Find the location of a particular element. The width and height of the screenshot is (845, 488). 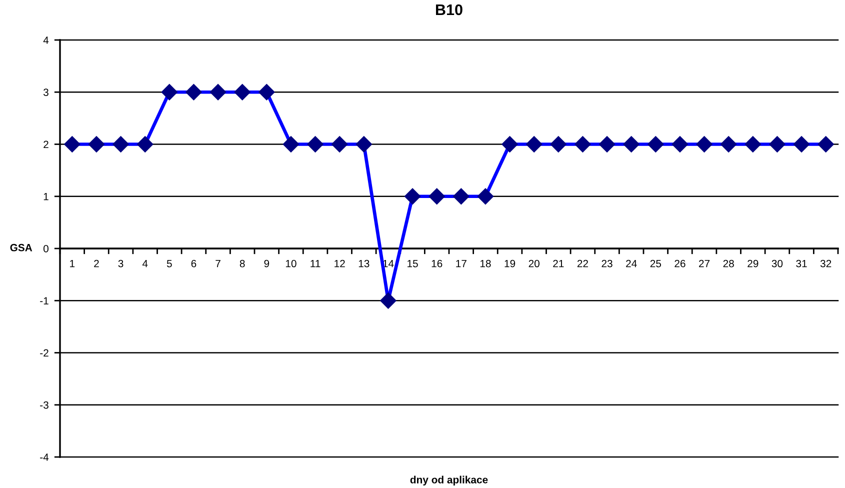

x-tick-label: 31 is located at coordinates (801, 264).